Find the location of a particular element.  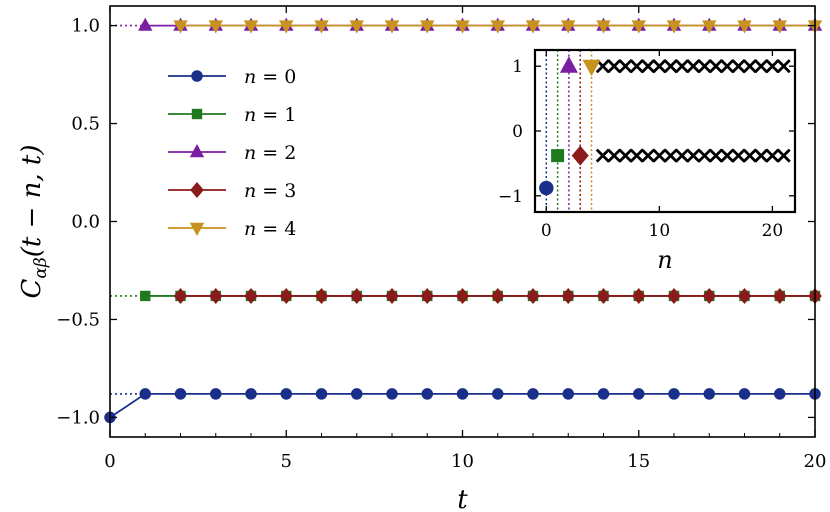

legend-eq: = is located at coordinates (270, 153).